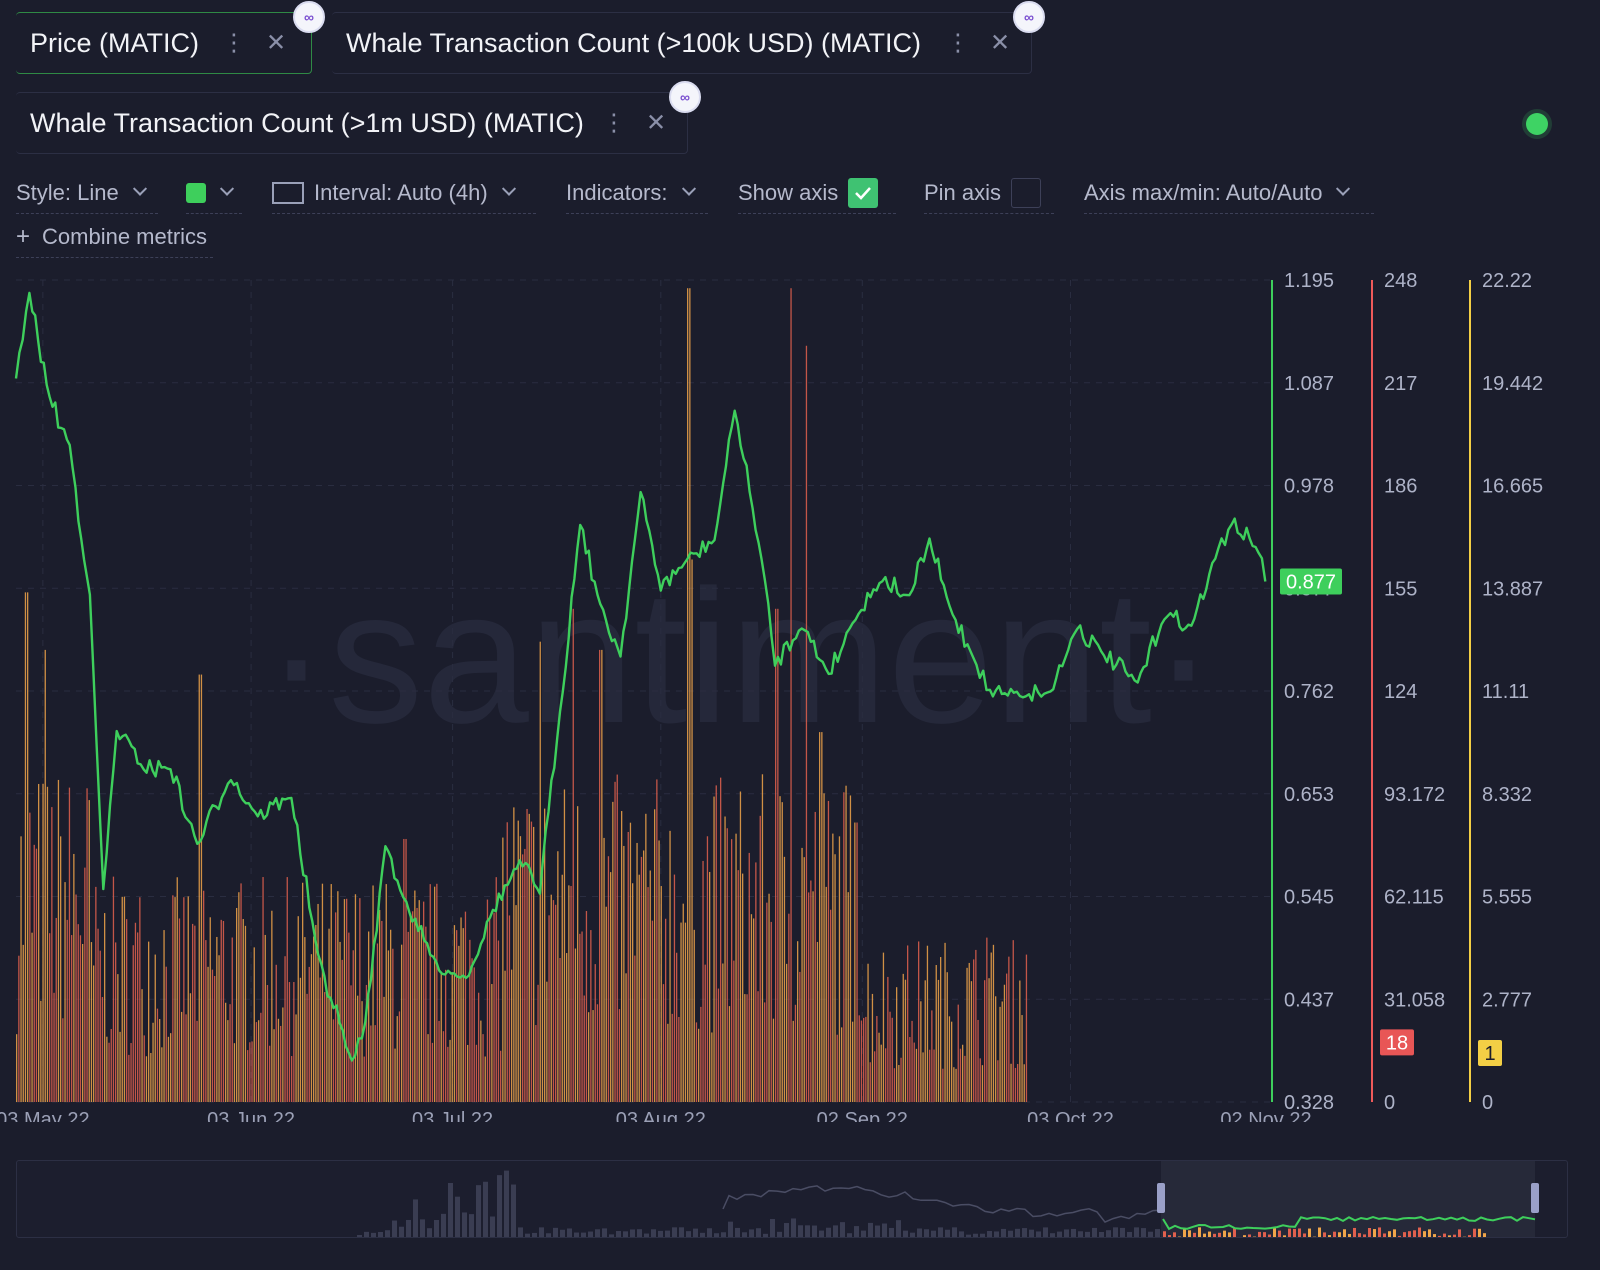 This screenshot has width=1600, height=1270. Describe the element at coordinates (1311, 581) in the screenshot. I see `price-last-value-bg` at that location.